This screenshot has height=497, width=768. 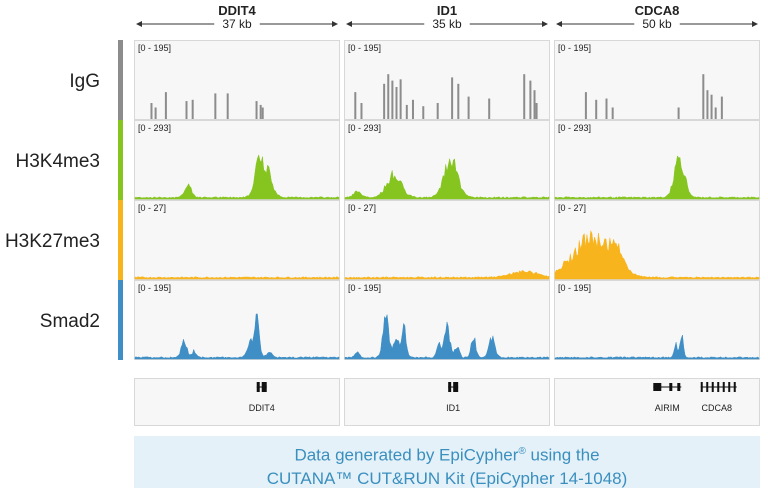 What do you see at coordinates (237, 402) in the screenshot?
I see `gene-track-panel` at bounding box center [237, 402].